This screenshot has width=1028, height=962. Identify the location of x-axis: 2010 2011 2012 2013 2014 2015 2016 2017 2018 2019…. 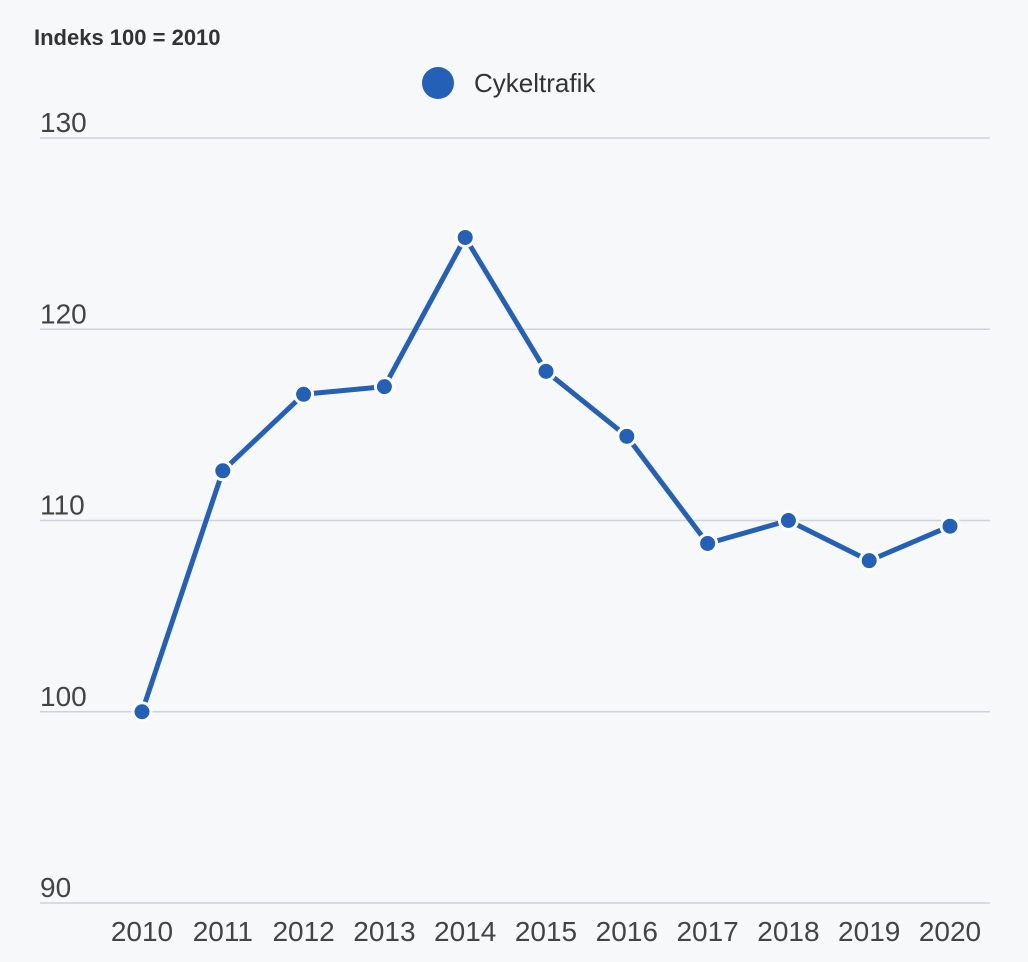
(546, 931).